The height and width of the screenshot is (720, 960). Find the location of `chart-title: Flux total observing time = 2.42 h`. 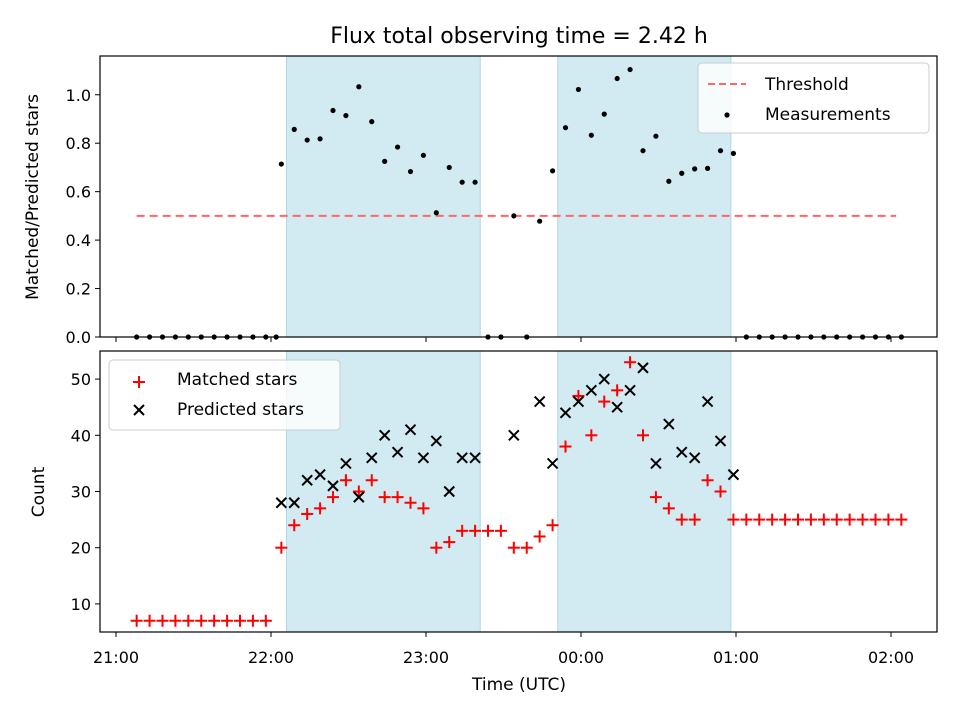

chart-title: Flux total observing time = 2.42 h is located at coordinates (519, 36).